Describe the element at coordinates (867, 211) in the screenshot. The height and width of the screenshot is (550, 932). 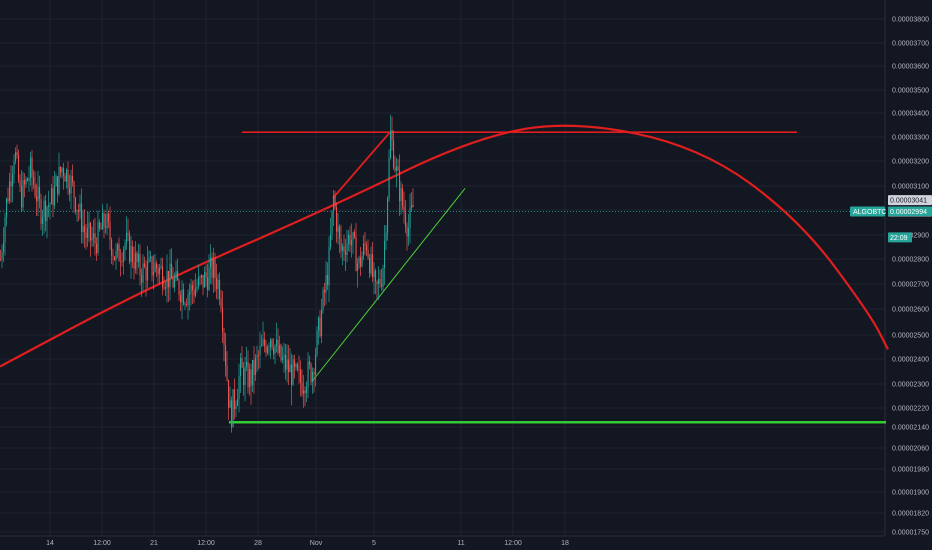
I see `symbol-tag-bg` at that location.